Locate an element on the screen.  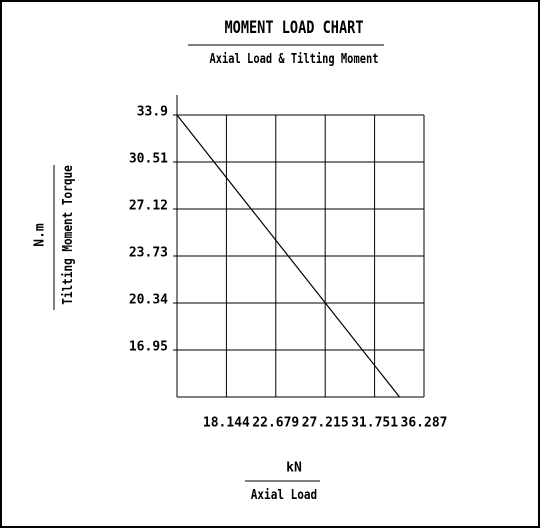
y-tick-label: 27.12 is located at coordinates (148, 206).